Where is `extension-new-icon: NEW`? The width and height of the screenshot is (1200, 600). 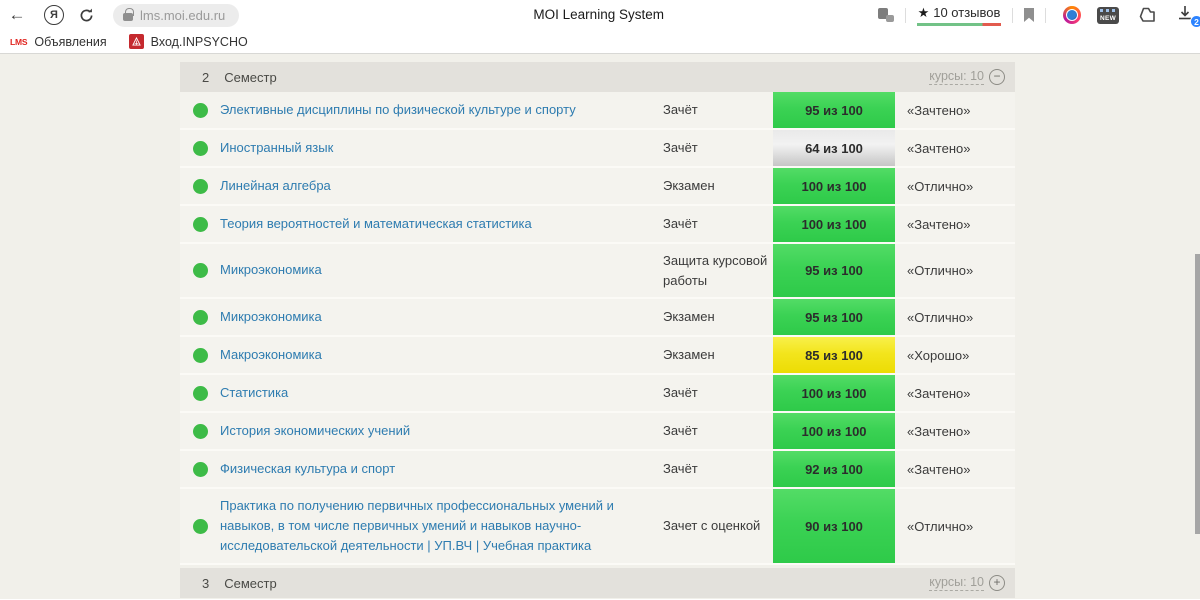 extension-new-icon: NEW is located at coordinates (1108, 15).